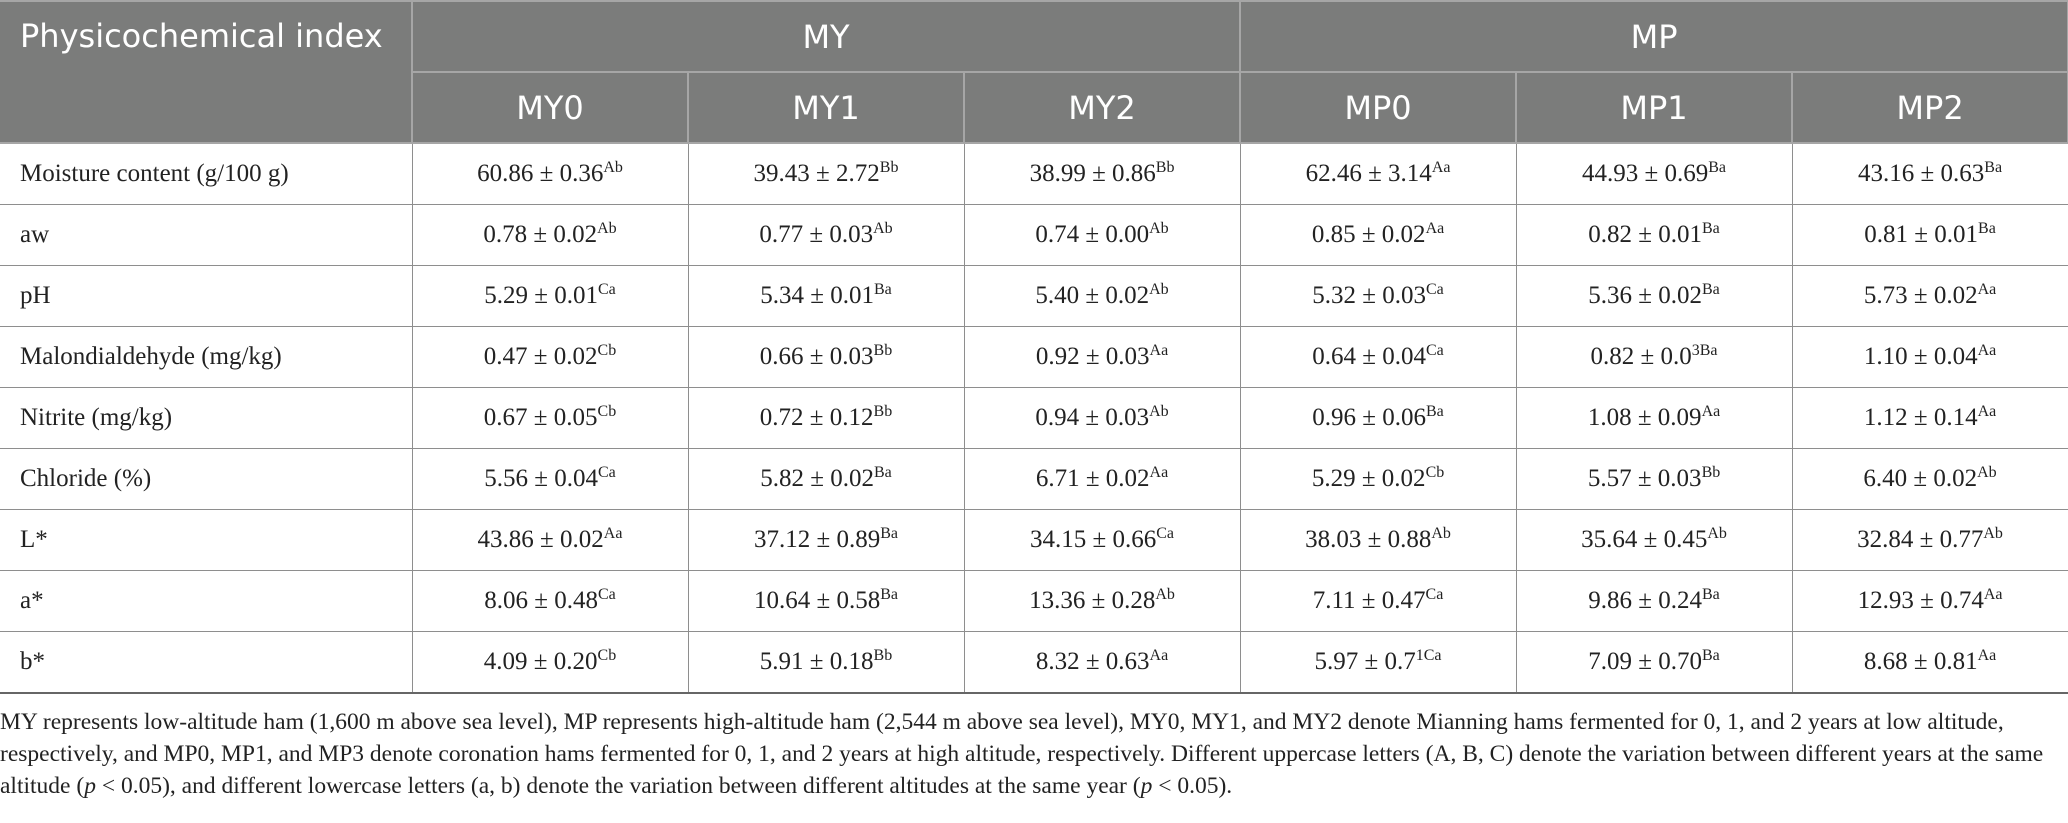  I want to click on cell-value: 1.10 ± 0.04, so click(1920, 356).